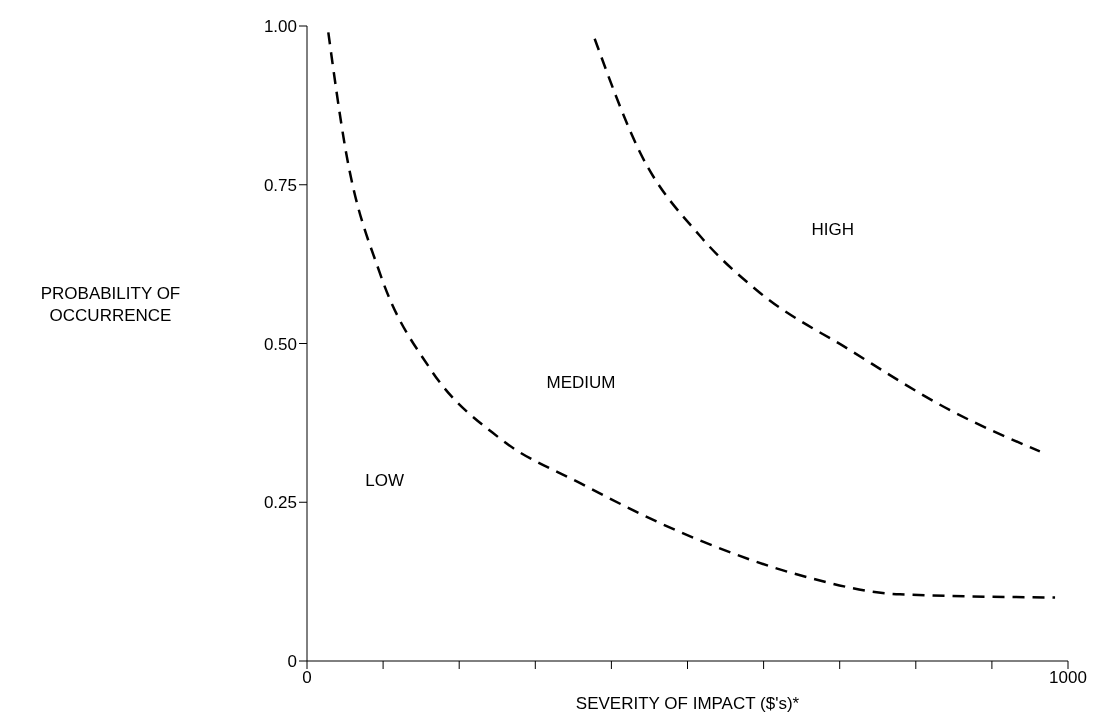  I want to click on y-tick-label: 1.00, so click(280, 27).